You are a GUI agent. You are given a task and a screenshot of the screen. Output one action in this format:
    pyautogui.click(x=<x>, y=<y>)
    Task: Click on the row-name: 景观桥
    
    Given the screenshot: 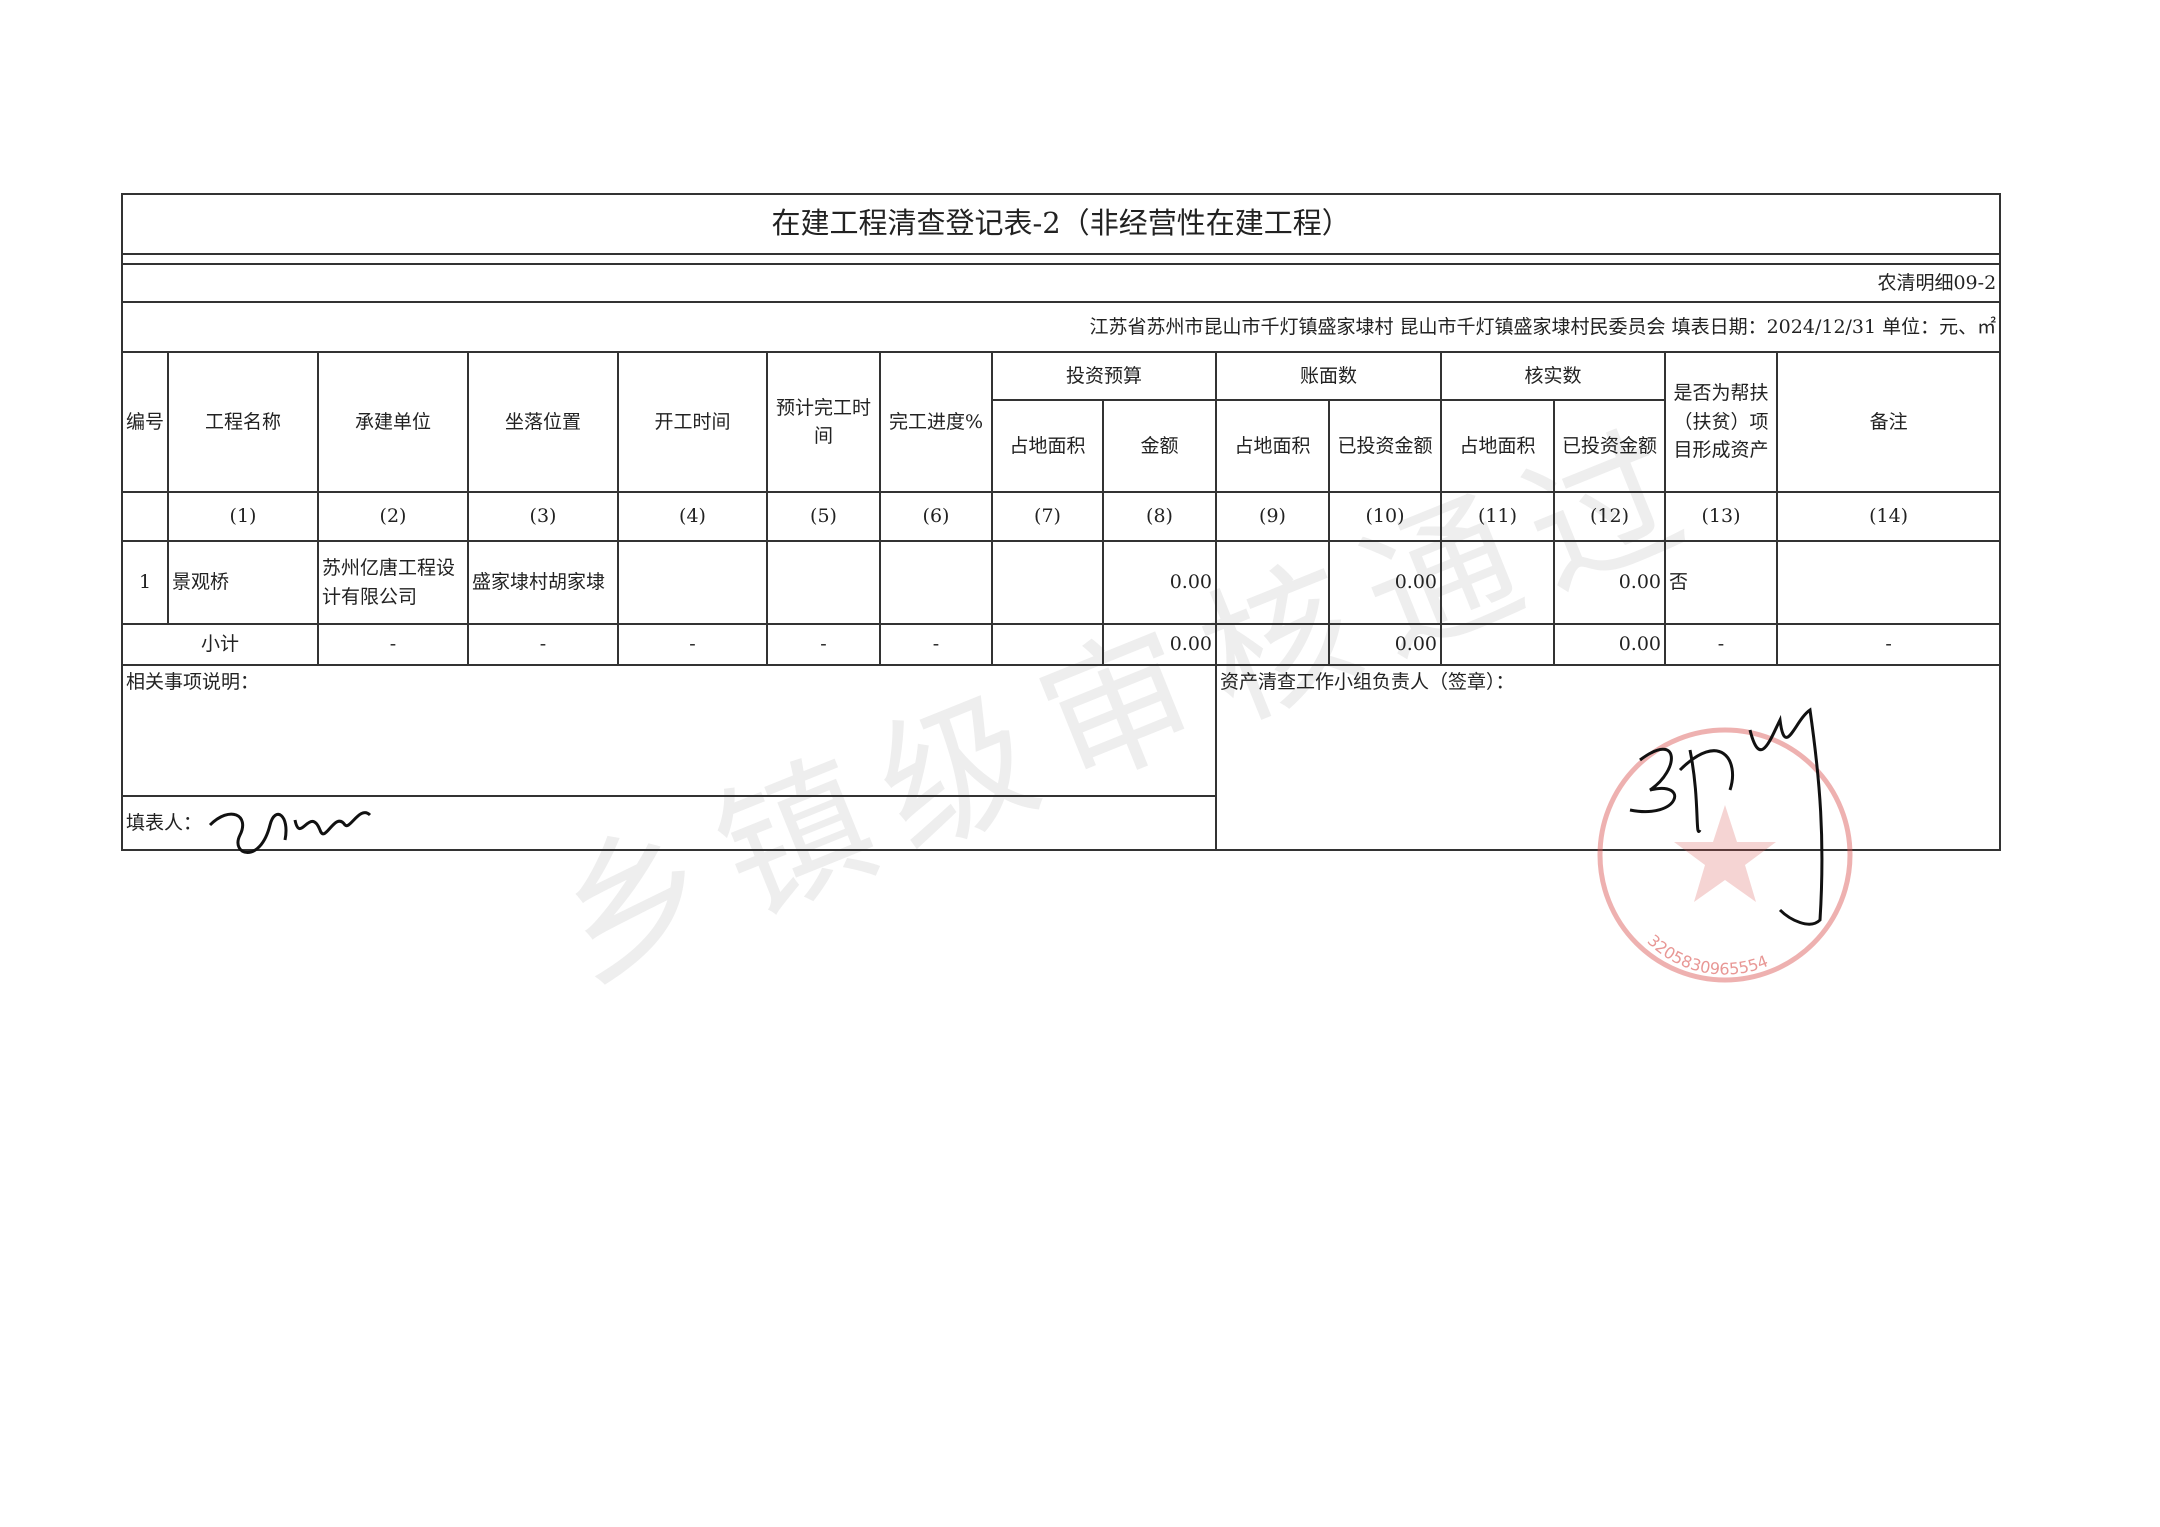 What is the action you would take?
    pyautogui.click(x=243, y=582)
    